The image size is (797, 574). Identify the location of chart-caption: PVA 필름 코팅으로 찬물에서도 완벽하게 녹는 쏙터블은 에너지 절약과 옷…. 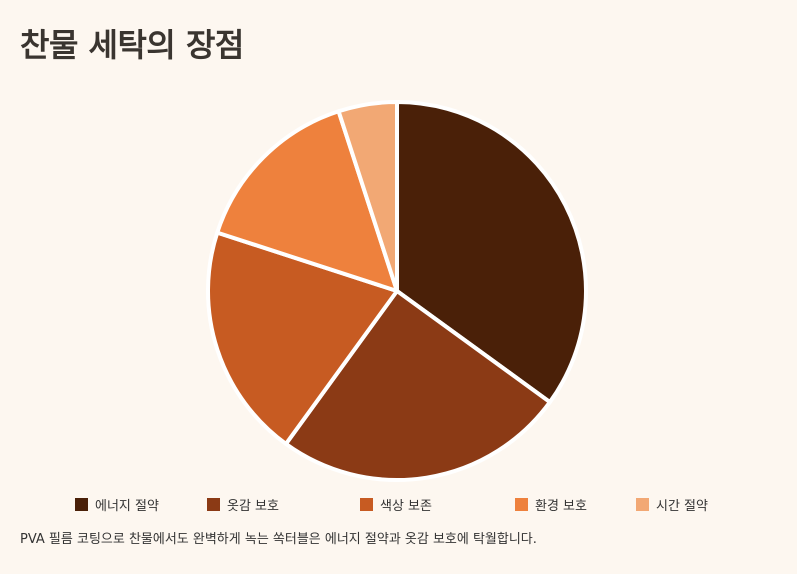
(278, 539).